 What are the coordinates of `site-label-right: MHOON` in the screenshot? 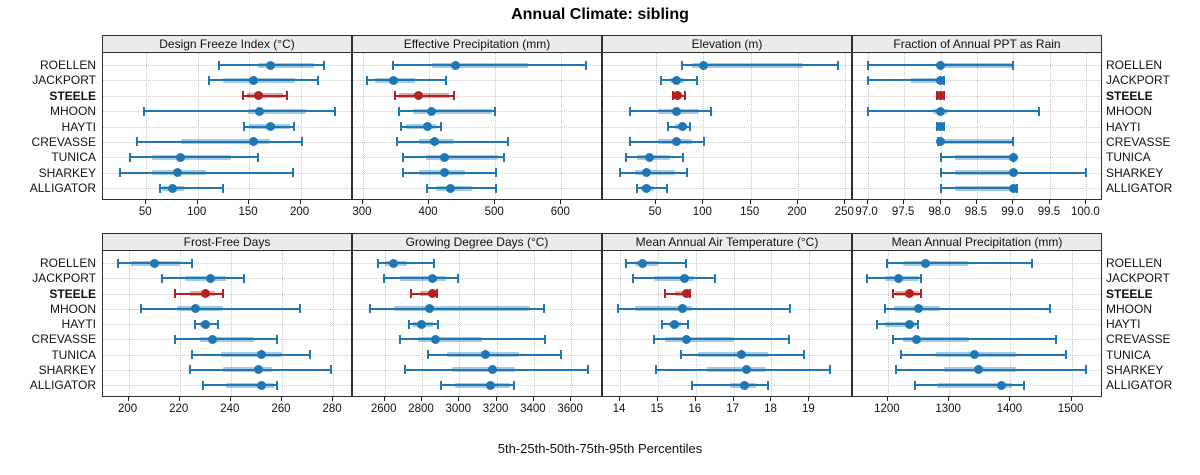 It's located at (1129, 308).